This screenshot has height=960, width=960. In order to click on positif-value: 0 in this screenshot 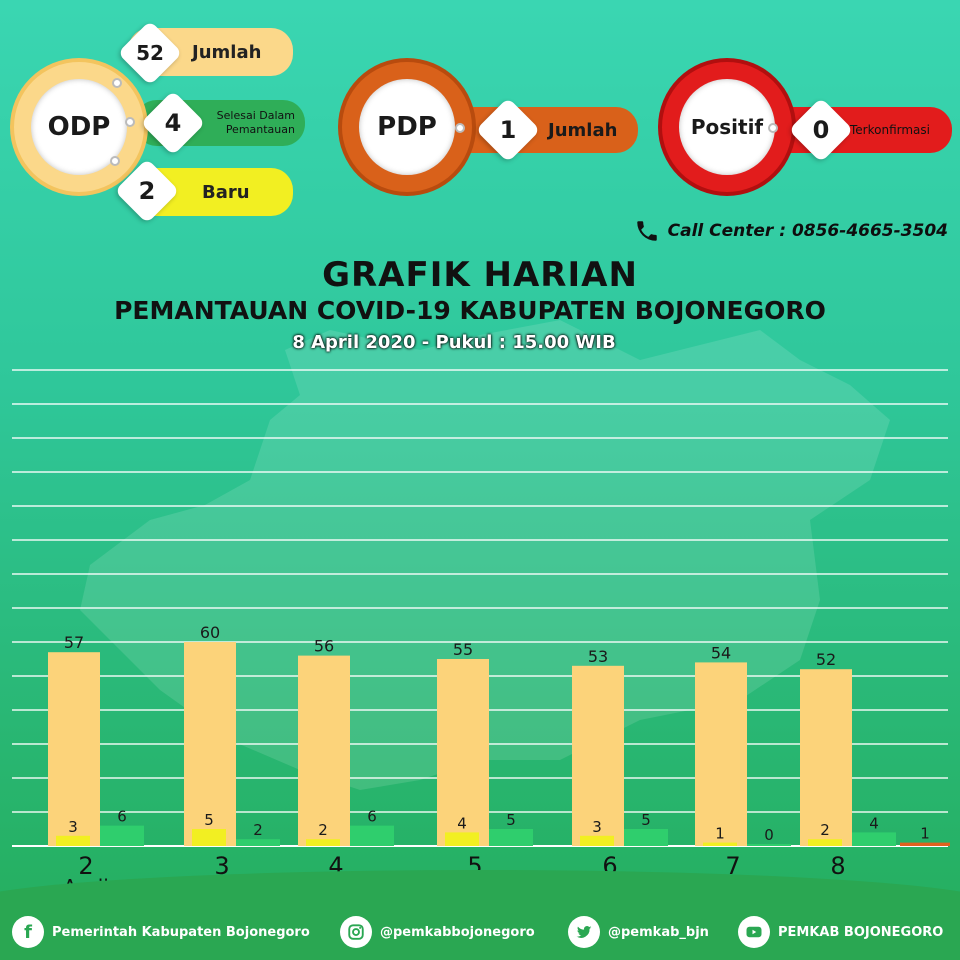, I will do `click(821, 130)`.